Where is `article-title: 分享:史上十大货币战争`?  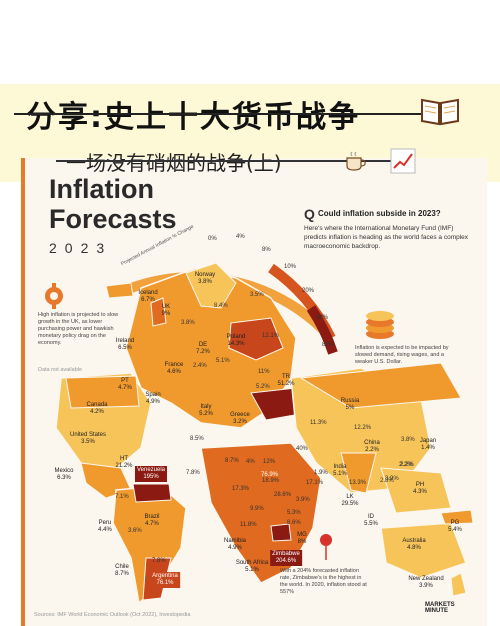 article-title: 分享:史上十大货币战争 is located at coordinates (193, 117).